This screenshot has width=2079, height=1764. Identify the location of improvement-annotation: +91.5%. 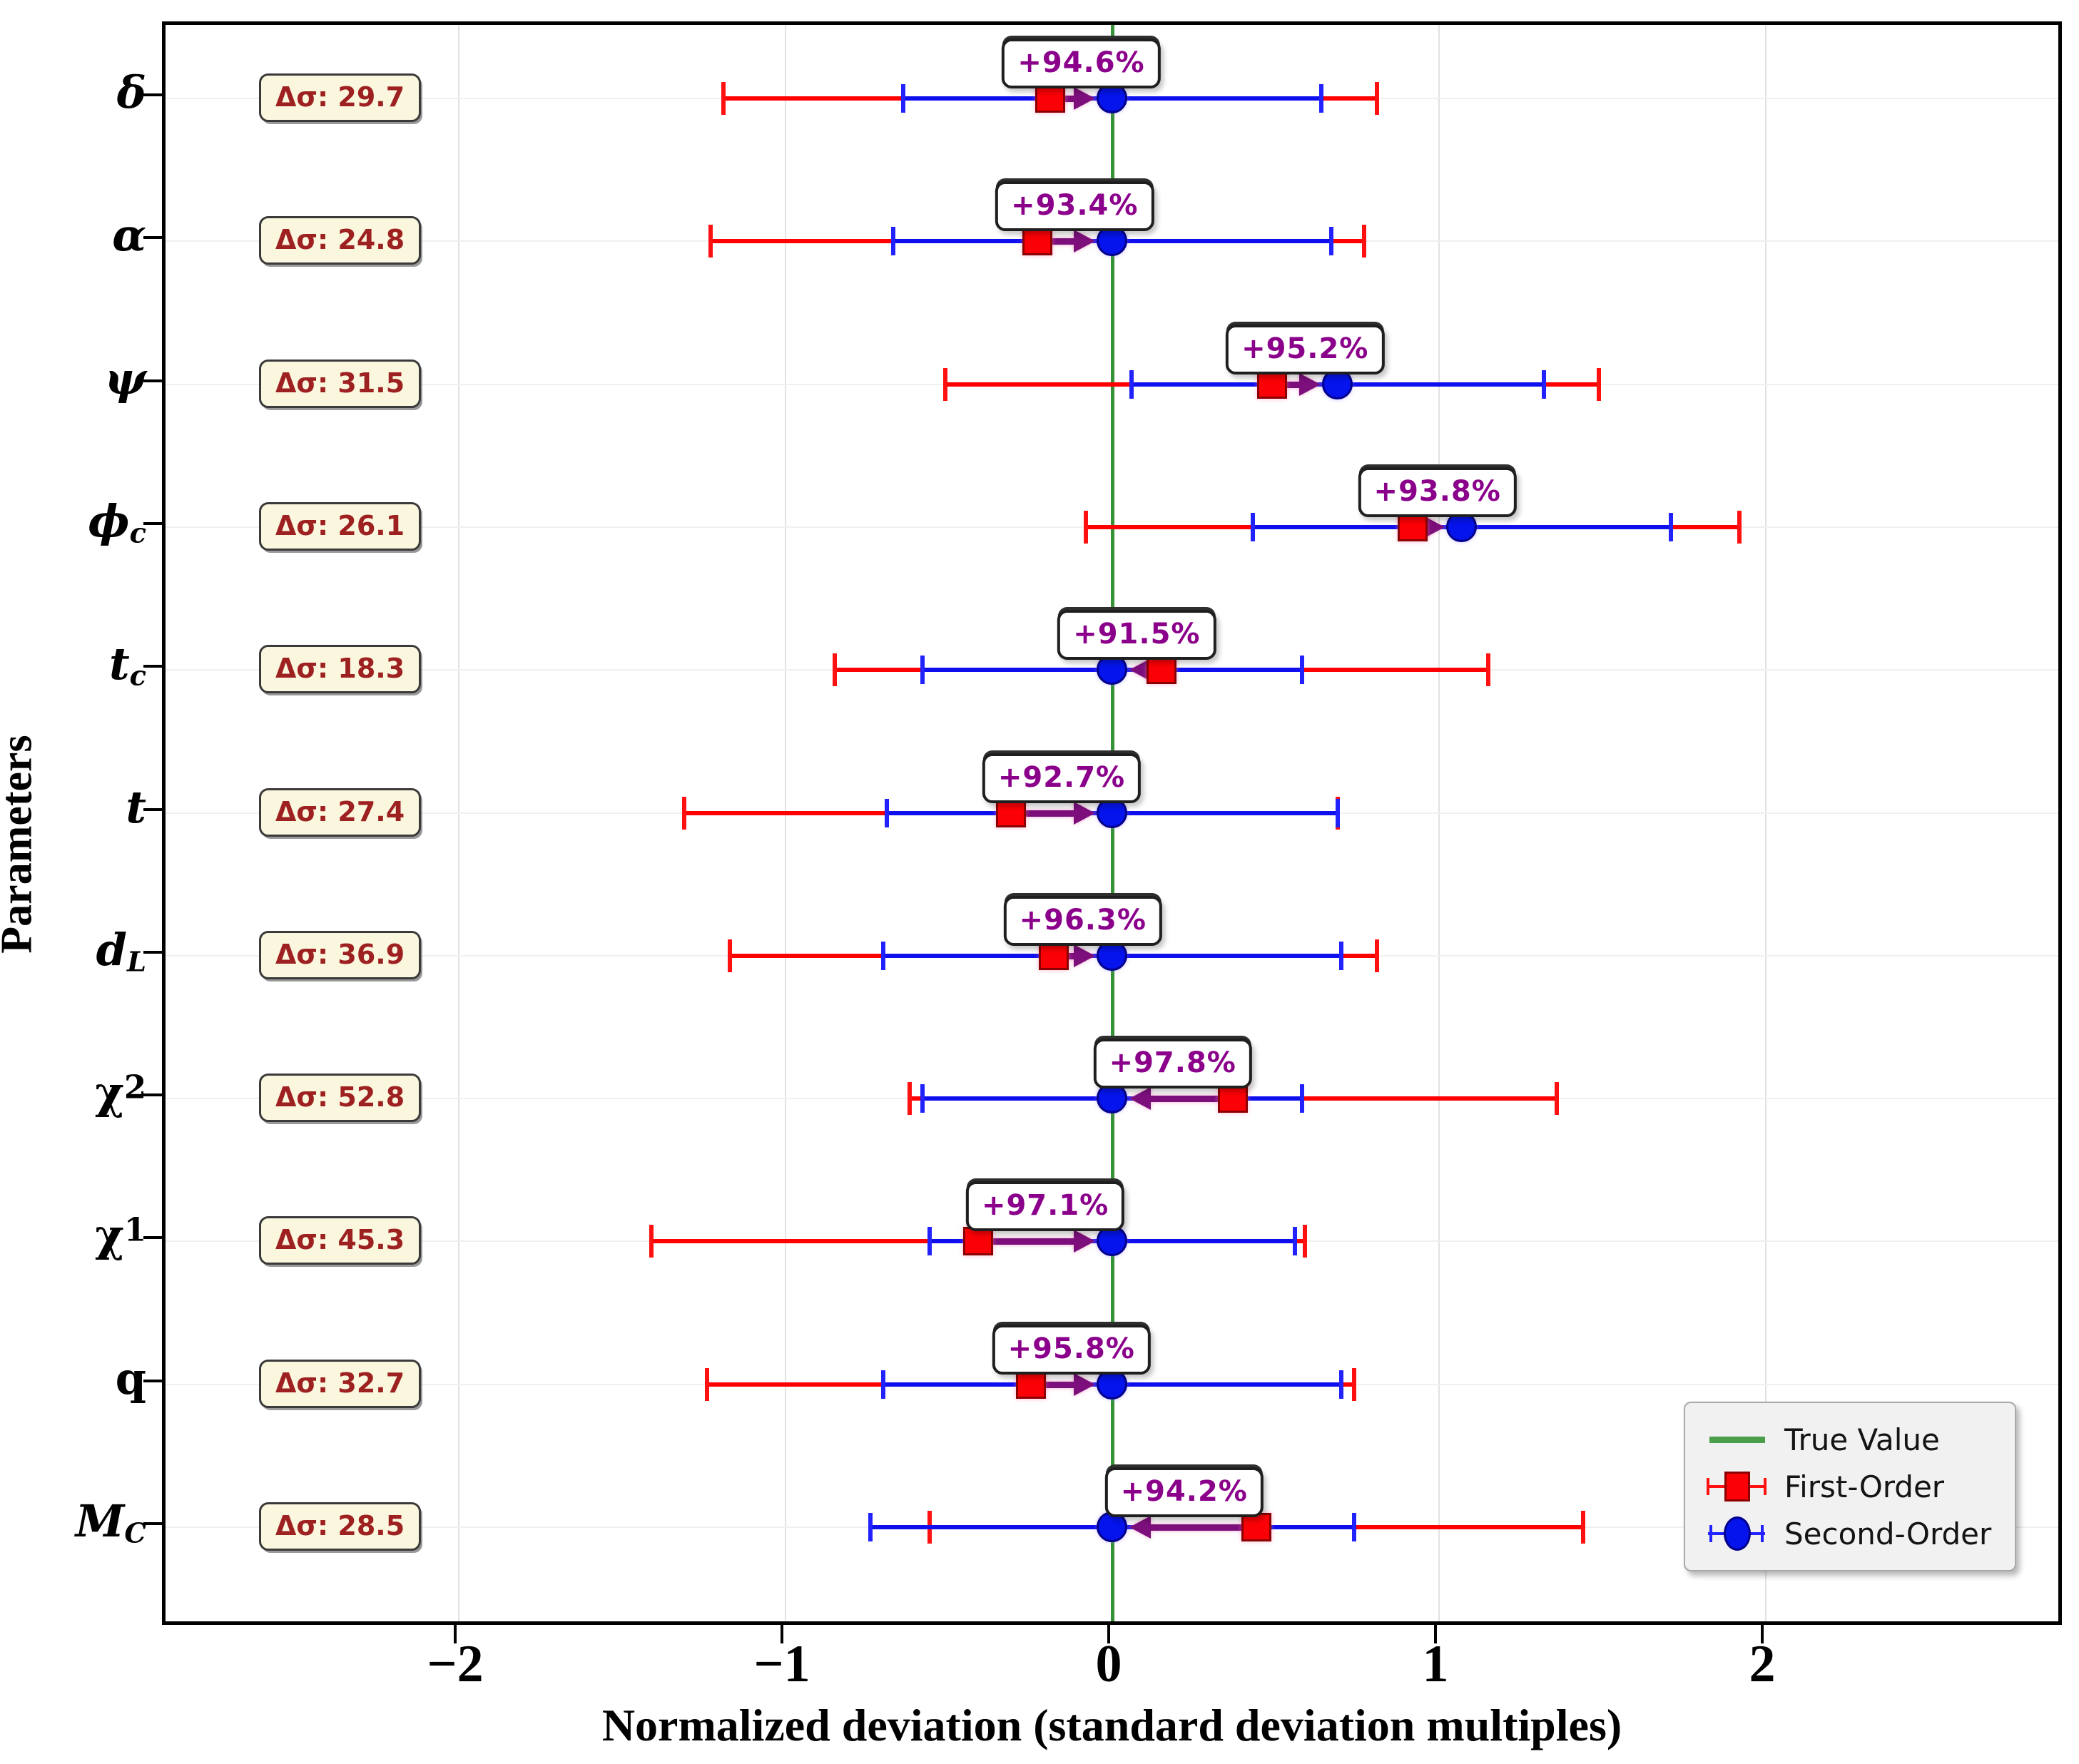
(1136, 636).